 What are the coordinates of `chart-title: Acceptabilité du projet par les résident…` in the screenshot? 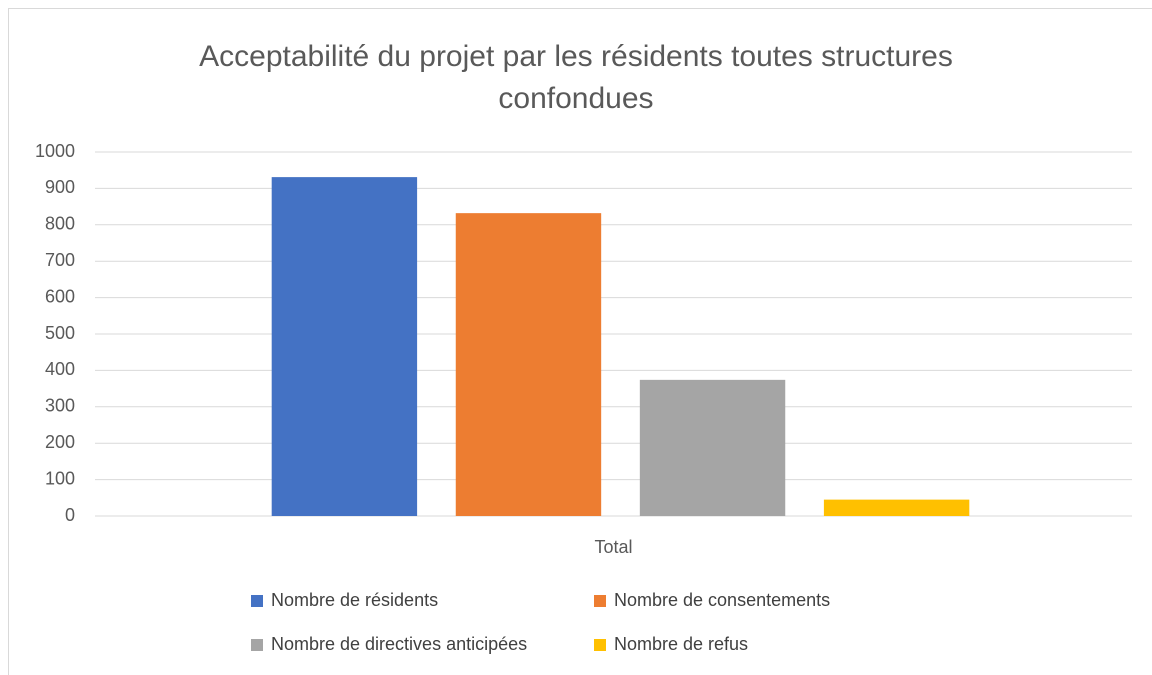 It's located at (576, 77).